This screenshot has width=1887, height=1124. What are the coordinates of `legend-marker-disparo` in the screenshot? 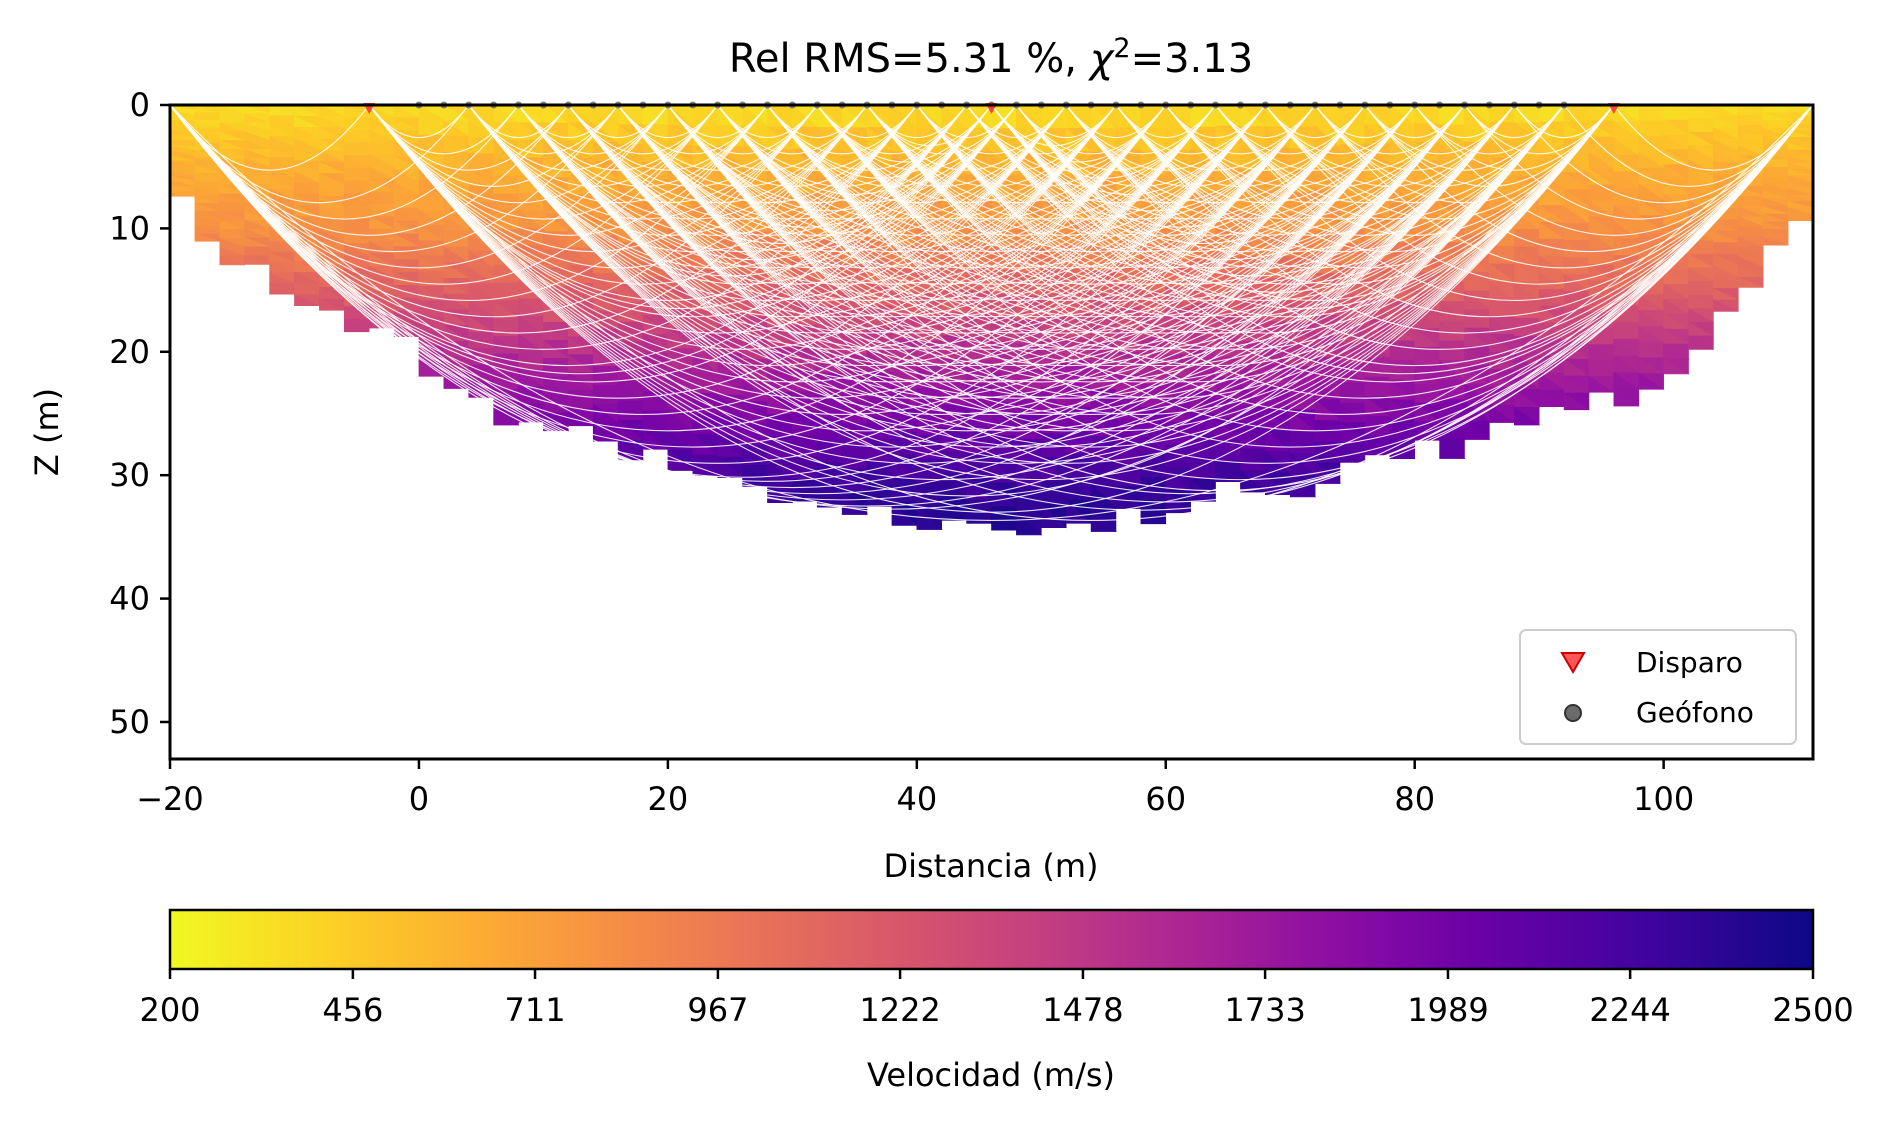 It's located at (1573, 663).